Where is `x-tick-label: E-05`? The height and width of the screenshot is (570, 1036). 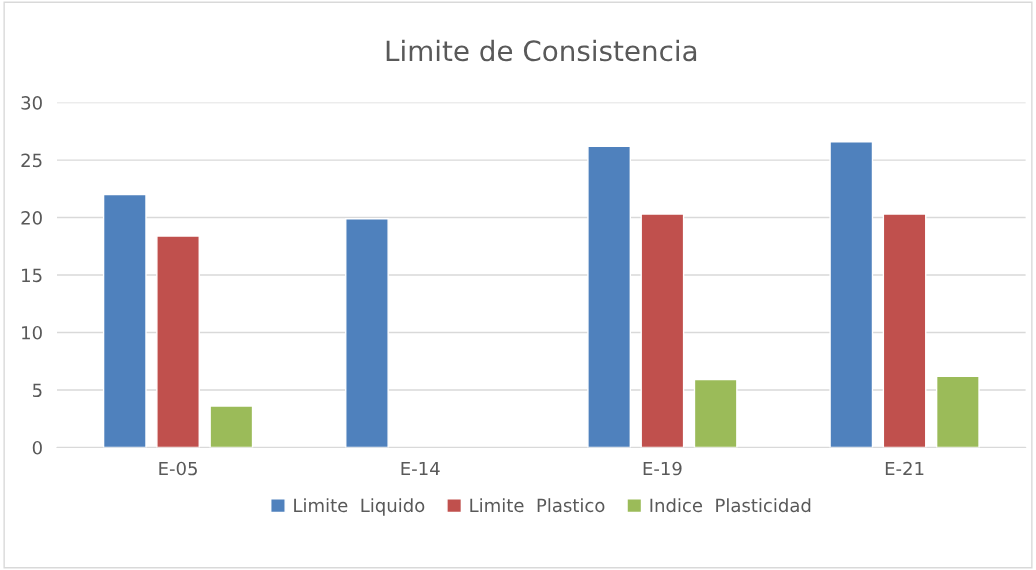 x-tick-label: E-05 is located at coordinates (178, 468).